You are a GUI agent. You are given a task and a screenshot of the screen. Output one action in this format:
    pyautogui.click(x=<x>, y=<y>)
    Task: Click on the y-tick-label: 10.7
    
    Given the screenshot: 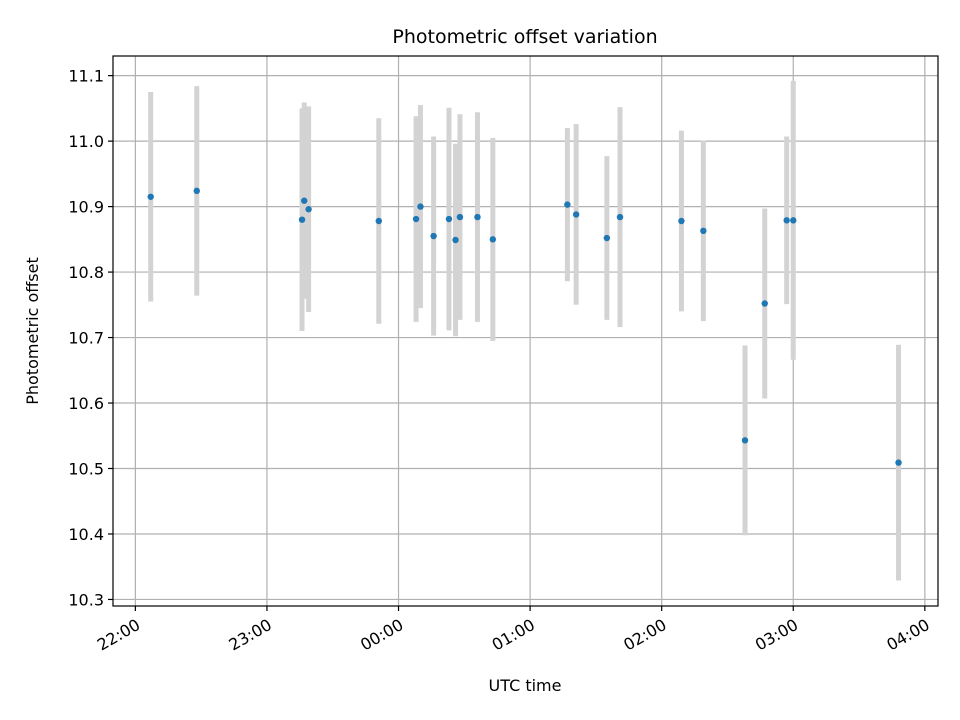 What is the action you would take?
    pyautogui.click(x=86, y=338)
    